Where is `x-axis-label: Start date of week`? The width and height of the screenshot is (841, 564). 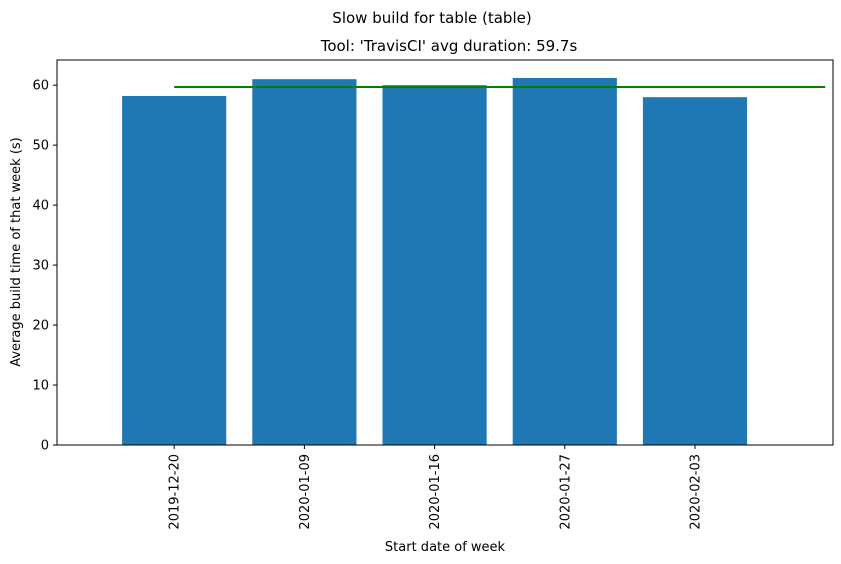 x-axis-label: Start date of week is located at coordinates (445, 547).